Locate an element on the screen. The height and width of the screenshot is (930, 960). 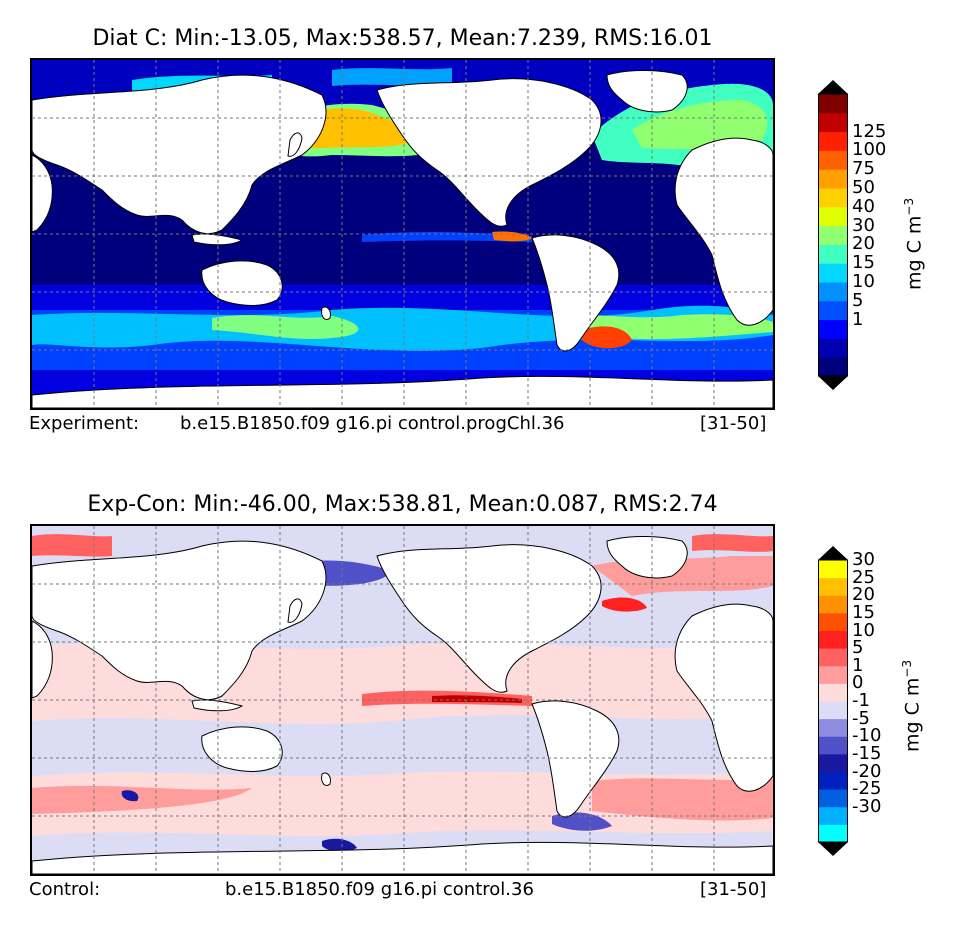
panel-1-footer-left: Experiment: is located at coordinates (84, 423).